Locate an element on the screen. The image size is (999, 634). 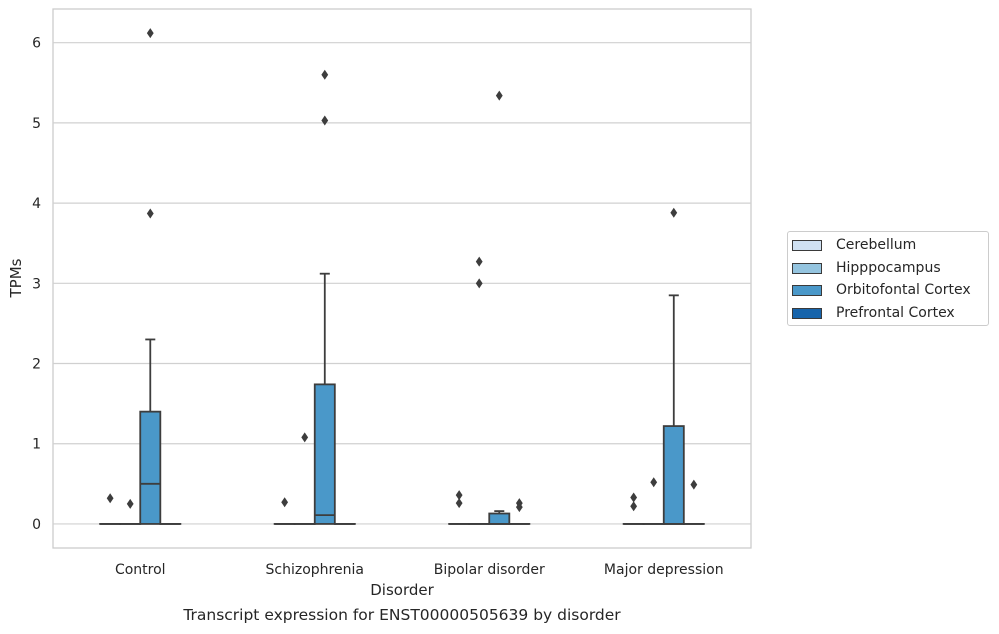
legend-item-orbitofrontal-cortex: Orbitofontal Cortex is located at coordinates (881, 290).